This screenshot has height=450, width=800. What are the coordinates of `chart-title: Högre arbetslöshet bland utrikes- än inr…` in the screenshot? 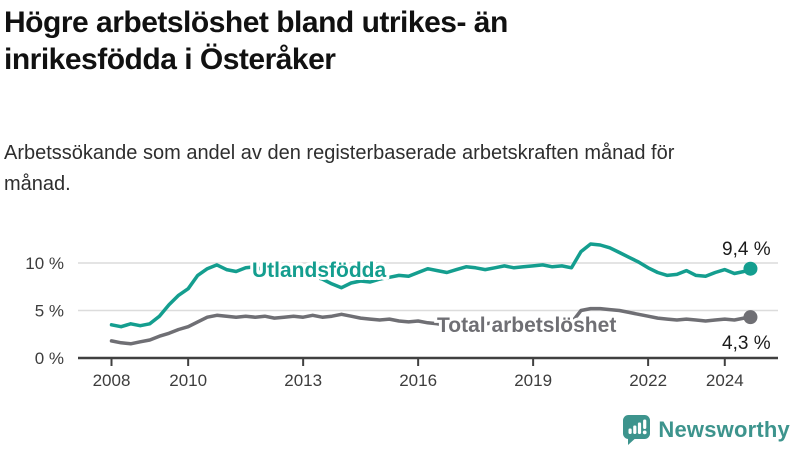 It's located at (256, 41).